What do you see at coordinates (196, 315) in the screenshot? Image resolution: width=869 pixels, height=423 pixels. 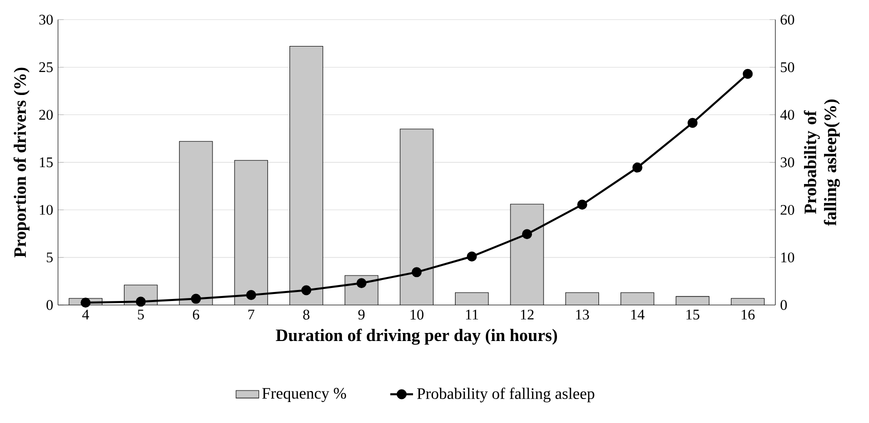 I see `x-tick-label: 6` at bounding box center [196, 315].